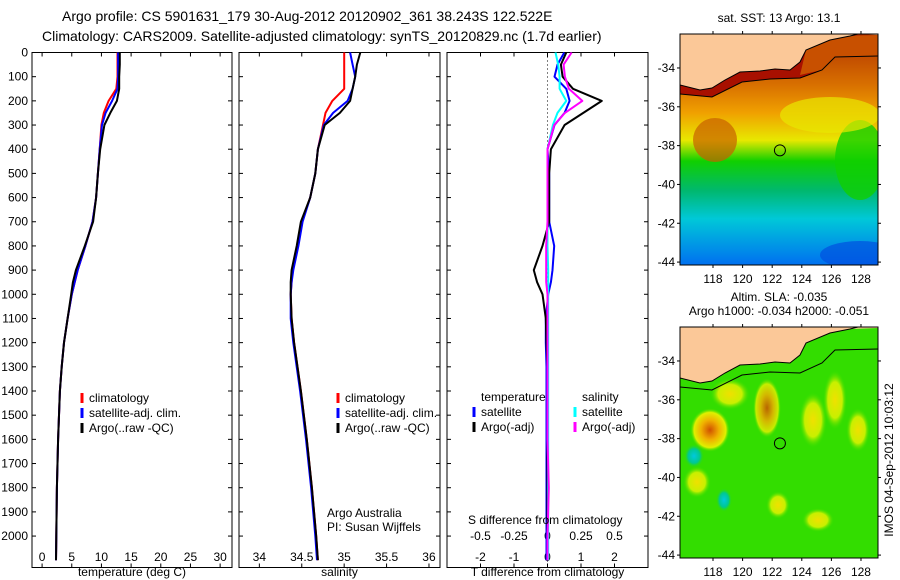  I want to click on map-lat-label: -44, so click(667, 555).